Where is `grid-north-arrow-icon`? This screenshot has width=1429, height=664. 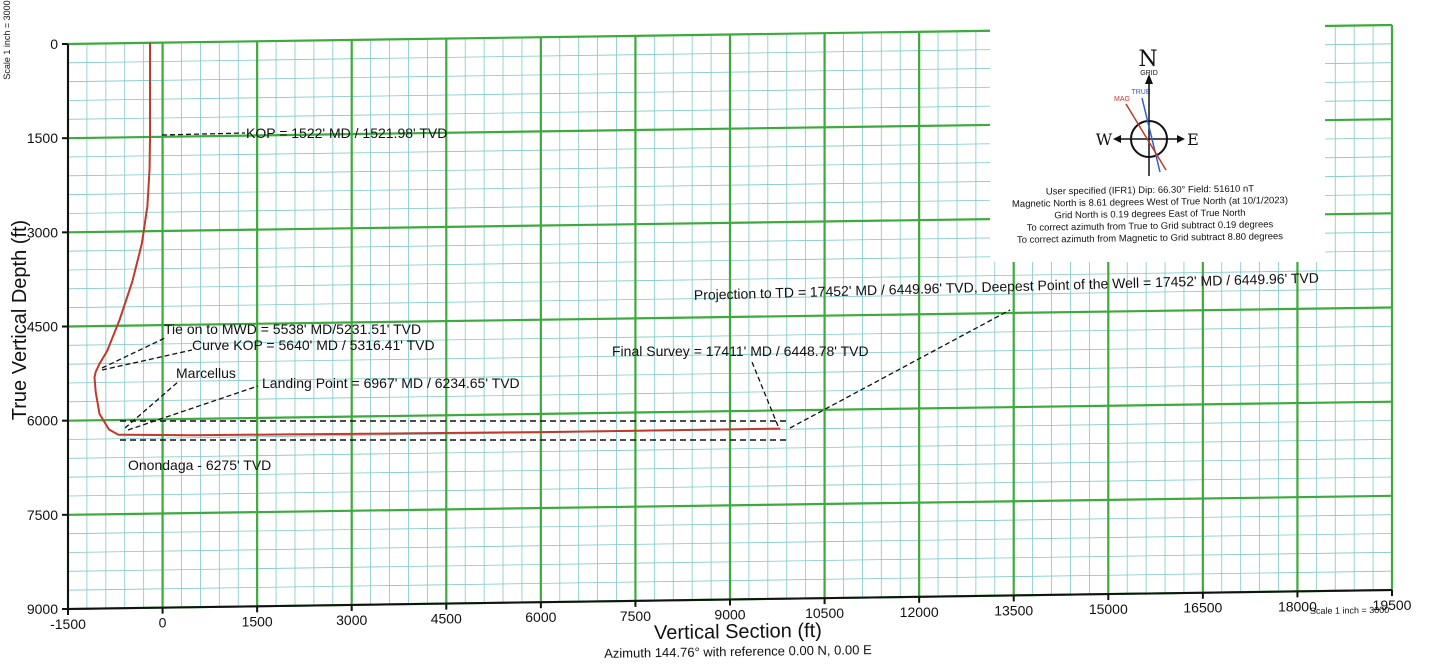
grid-north-arrow-icon is located at coordinates (1149, 79).